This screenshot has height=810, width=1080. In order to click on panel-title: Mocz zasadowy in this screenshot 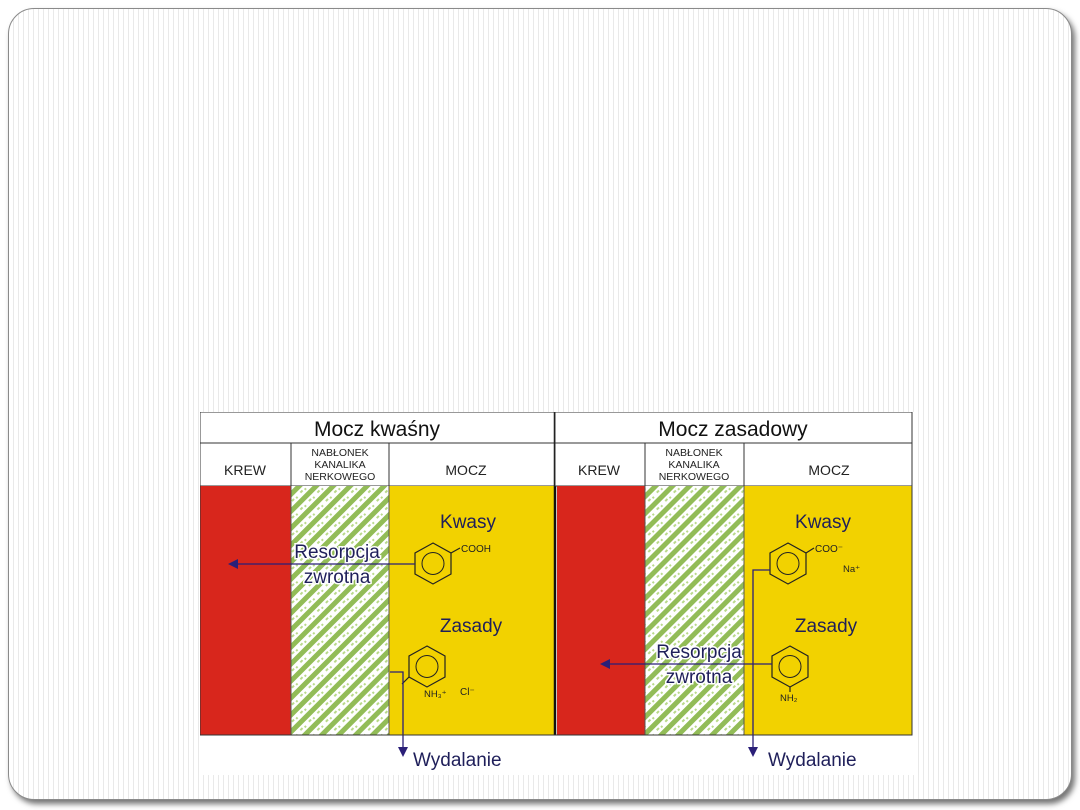, I will do `click(733, 429)`.